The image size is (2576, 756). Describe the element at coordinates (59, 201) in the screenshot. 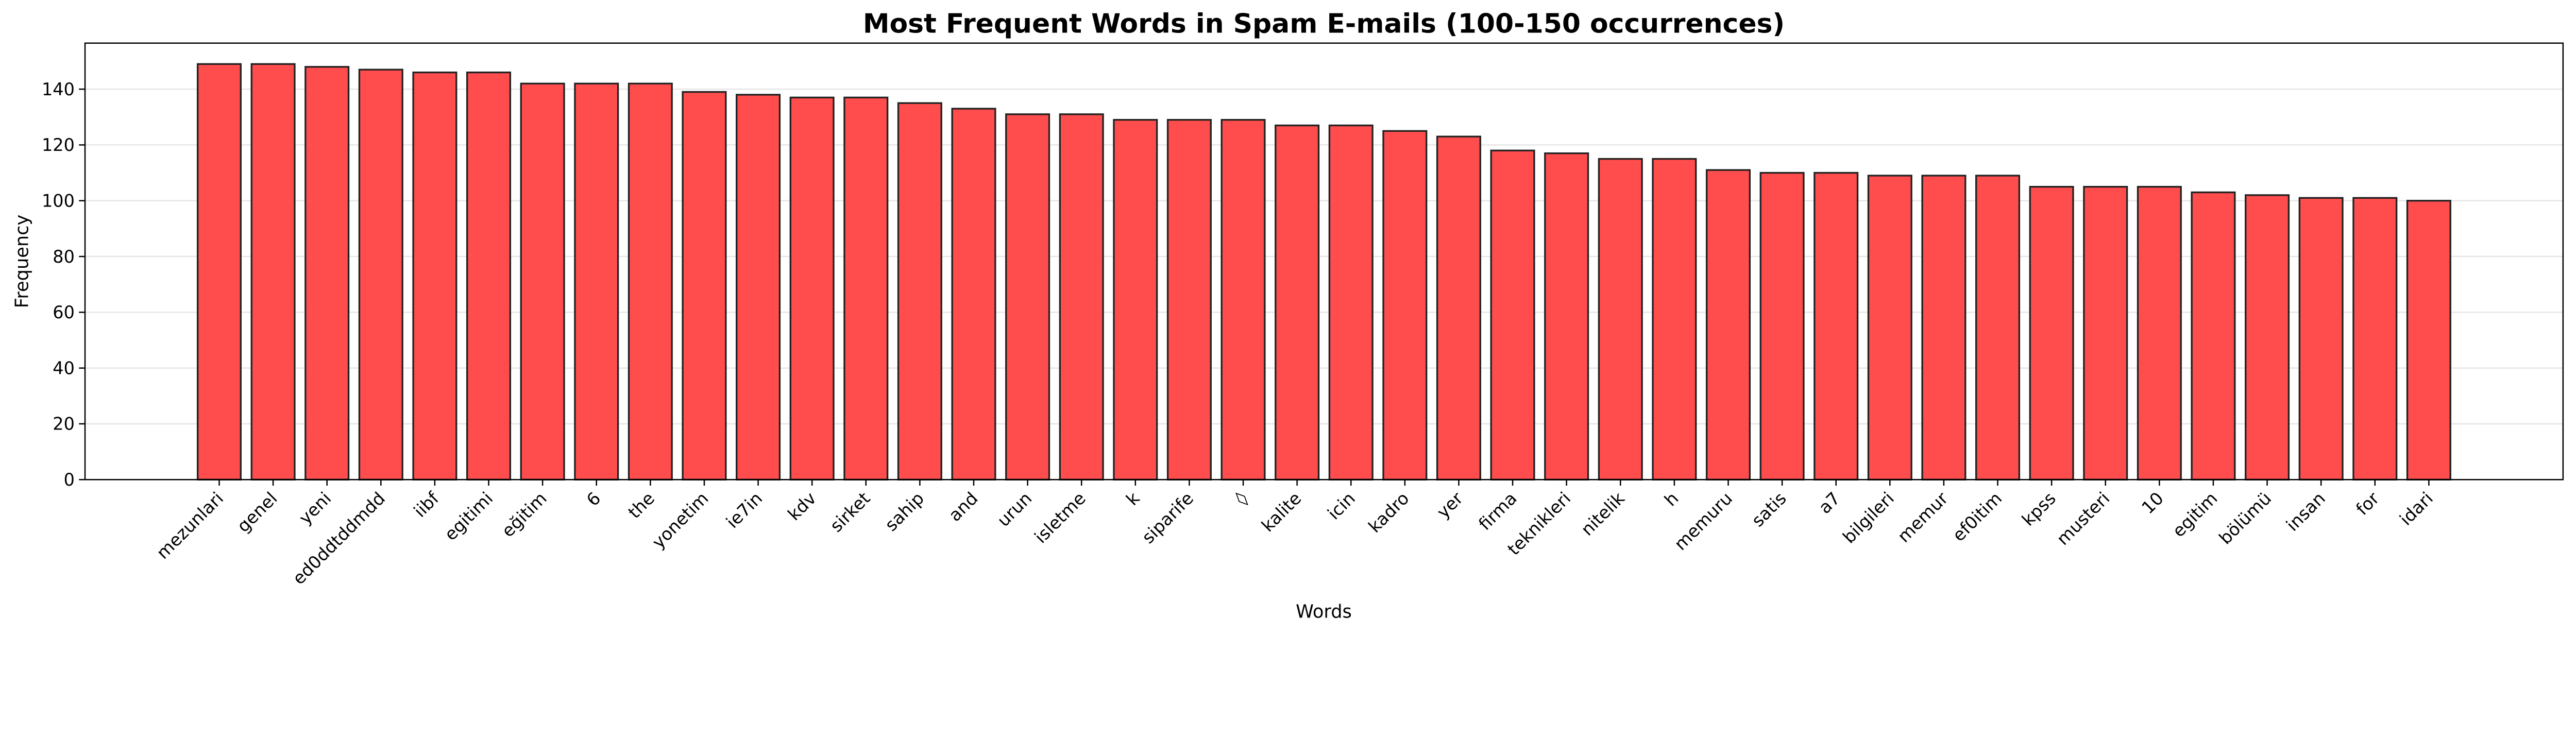

I see `y-tick-label: 100` at that location.